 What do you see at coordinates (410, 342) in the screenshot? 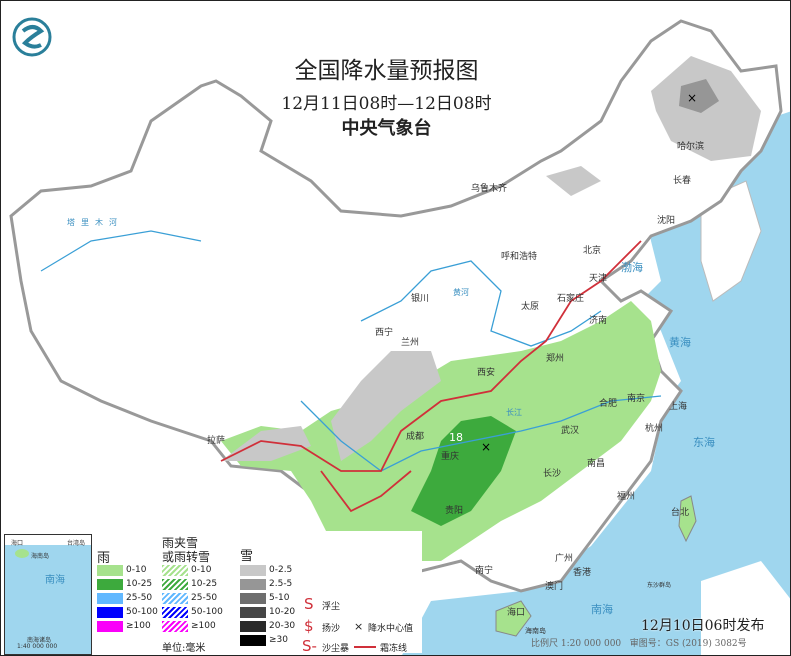
I see `city-label: 兰州` at bounding box center [410, 342].